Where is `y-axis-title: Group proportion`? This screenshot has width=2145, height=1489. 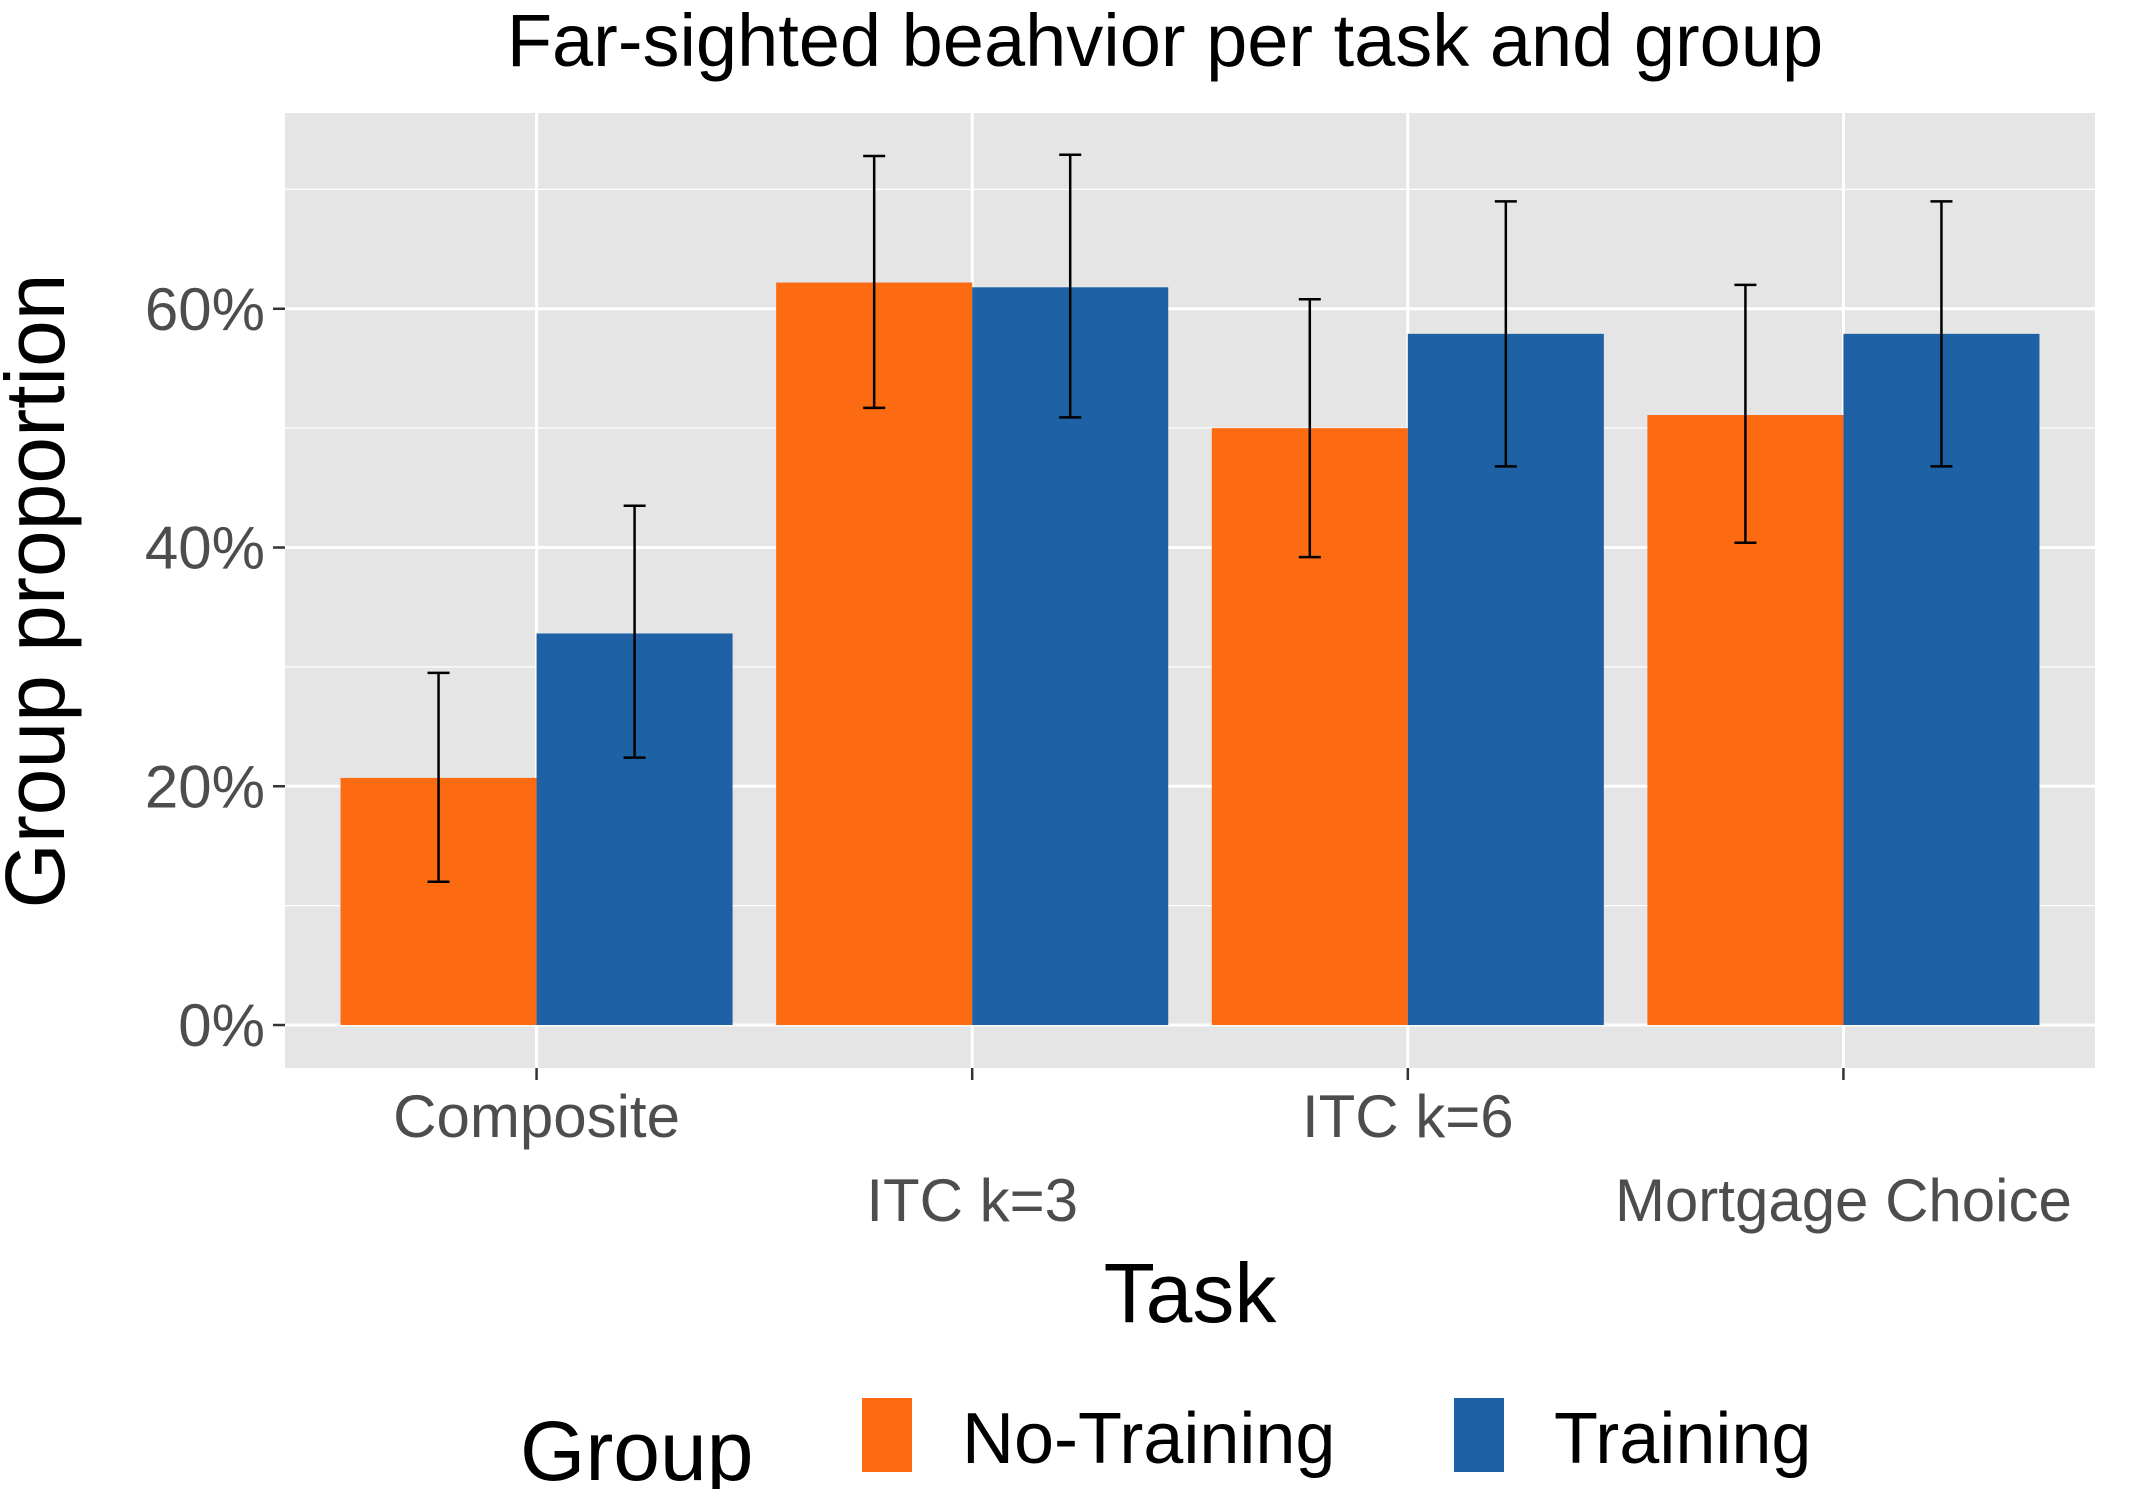
y-axis-title: Group proportion is located at coordinates (41, 590).